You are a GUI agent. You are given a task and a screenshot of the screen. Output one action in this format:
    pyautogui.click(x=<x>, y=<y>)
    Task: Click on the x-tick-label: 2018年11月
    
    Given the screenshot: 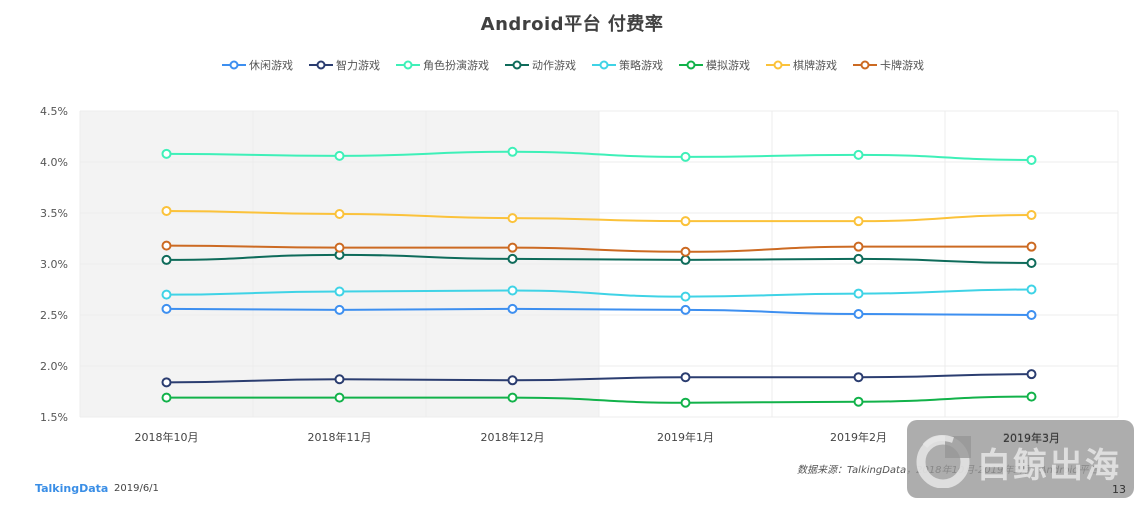 What is the action you would take?
    pyautogui.click(x=340, y=437)
    